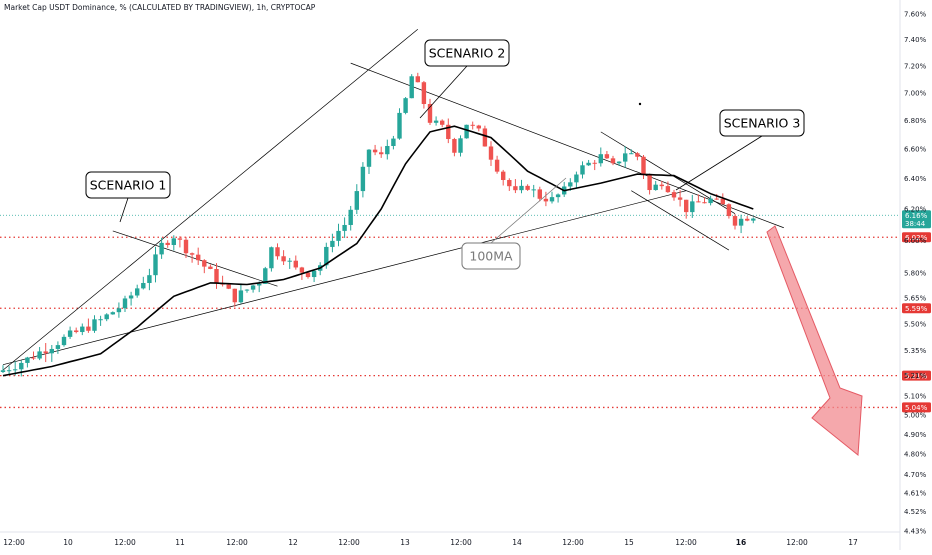 This screenshot has height=555, width=932. What do you see at coordinates (528, 210) in the screenshot?
I see `ma-label-pointer` at bounding box center [528, 210].